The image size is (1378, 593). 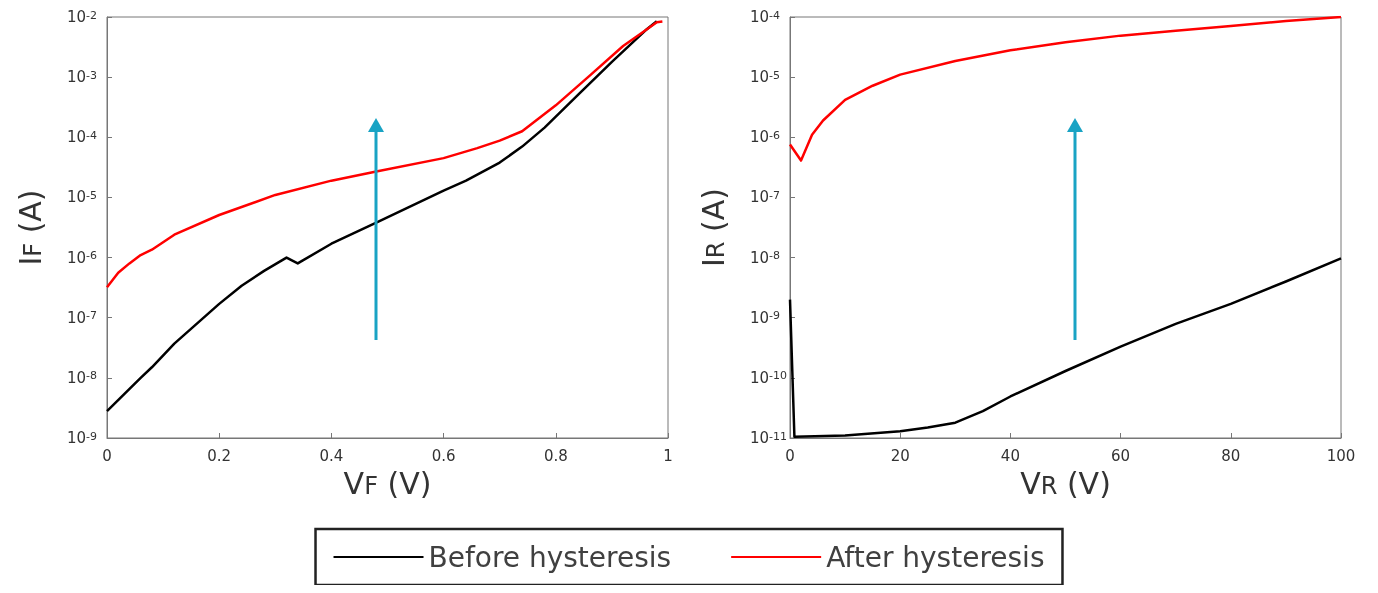 What do you see at coordinates (219, 455) in the screenshot?
I see `x-tick-label: 0.2` at bounding box center [219, 455].